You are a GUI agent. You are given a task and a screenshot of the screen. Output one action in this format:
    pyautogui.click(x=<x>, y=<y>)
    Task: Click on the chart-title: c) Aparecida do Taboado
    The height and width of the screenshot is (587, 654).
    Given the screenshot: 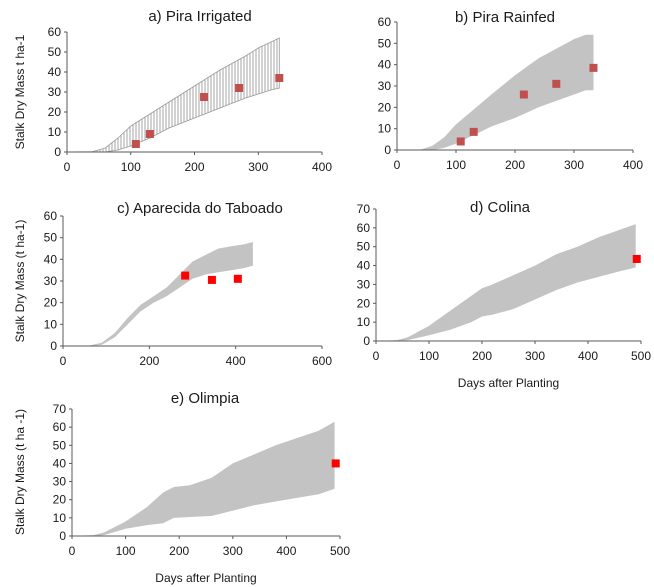 What is the action you would take?
    pyautogui.click(x=200, y=208)
    